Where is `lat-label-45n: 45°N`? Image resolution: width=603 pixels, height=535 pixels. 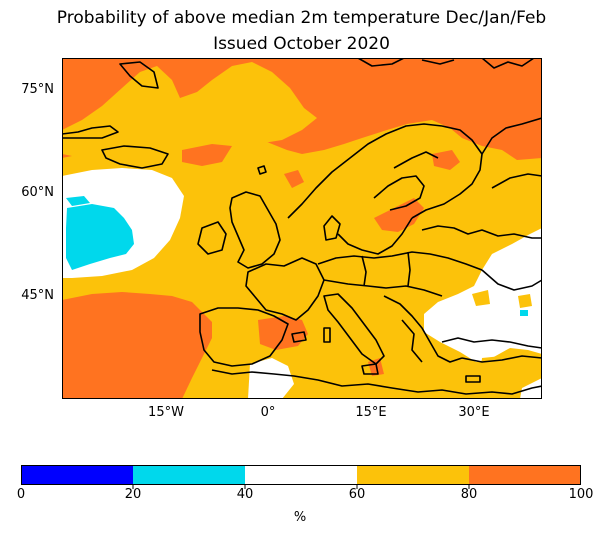 lat-label-45n: 45°N is located at coordinates (37, 295).